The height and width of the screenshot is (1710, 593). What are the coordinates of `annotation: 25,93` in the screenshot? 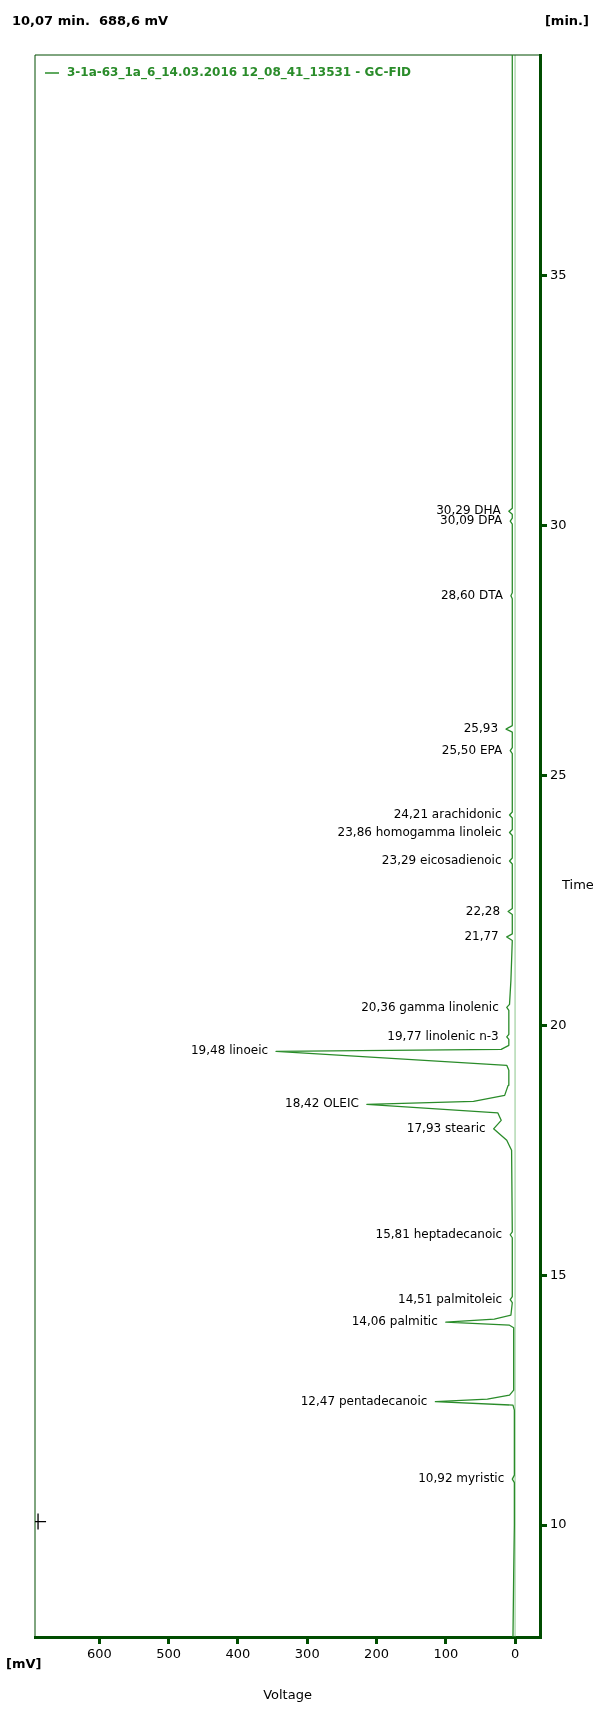 It's located at (481, 728).